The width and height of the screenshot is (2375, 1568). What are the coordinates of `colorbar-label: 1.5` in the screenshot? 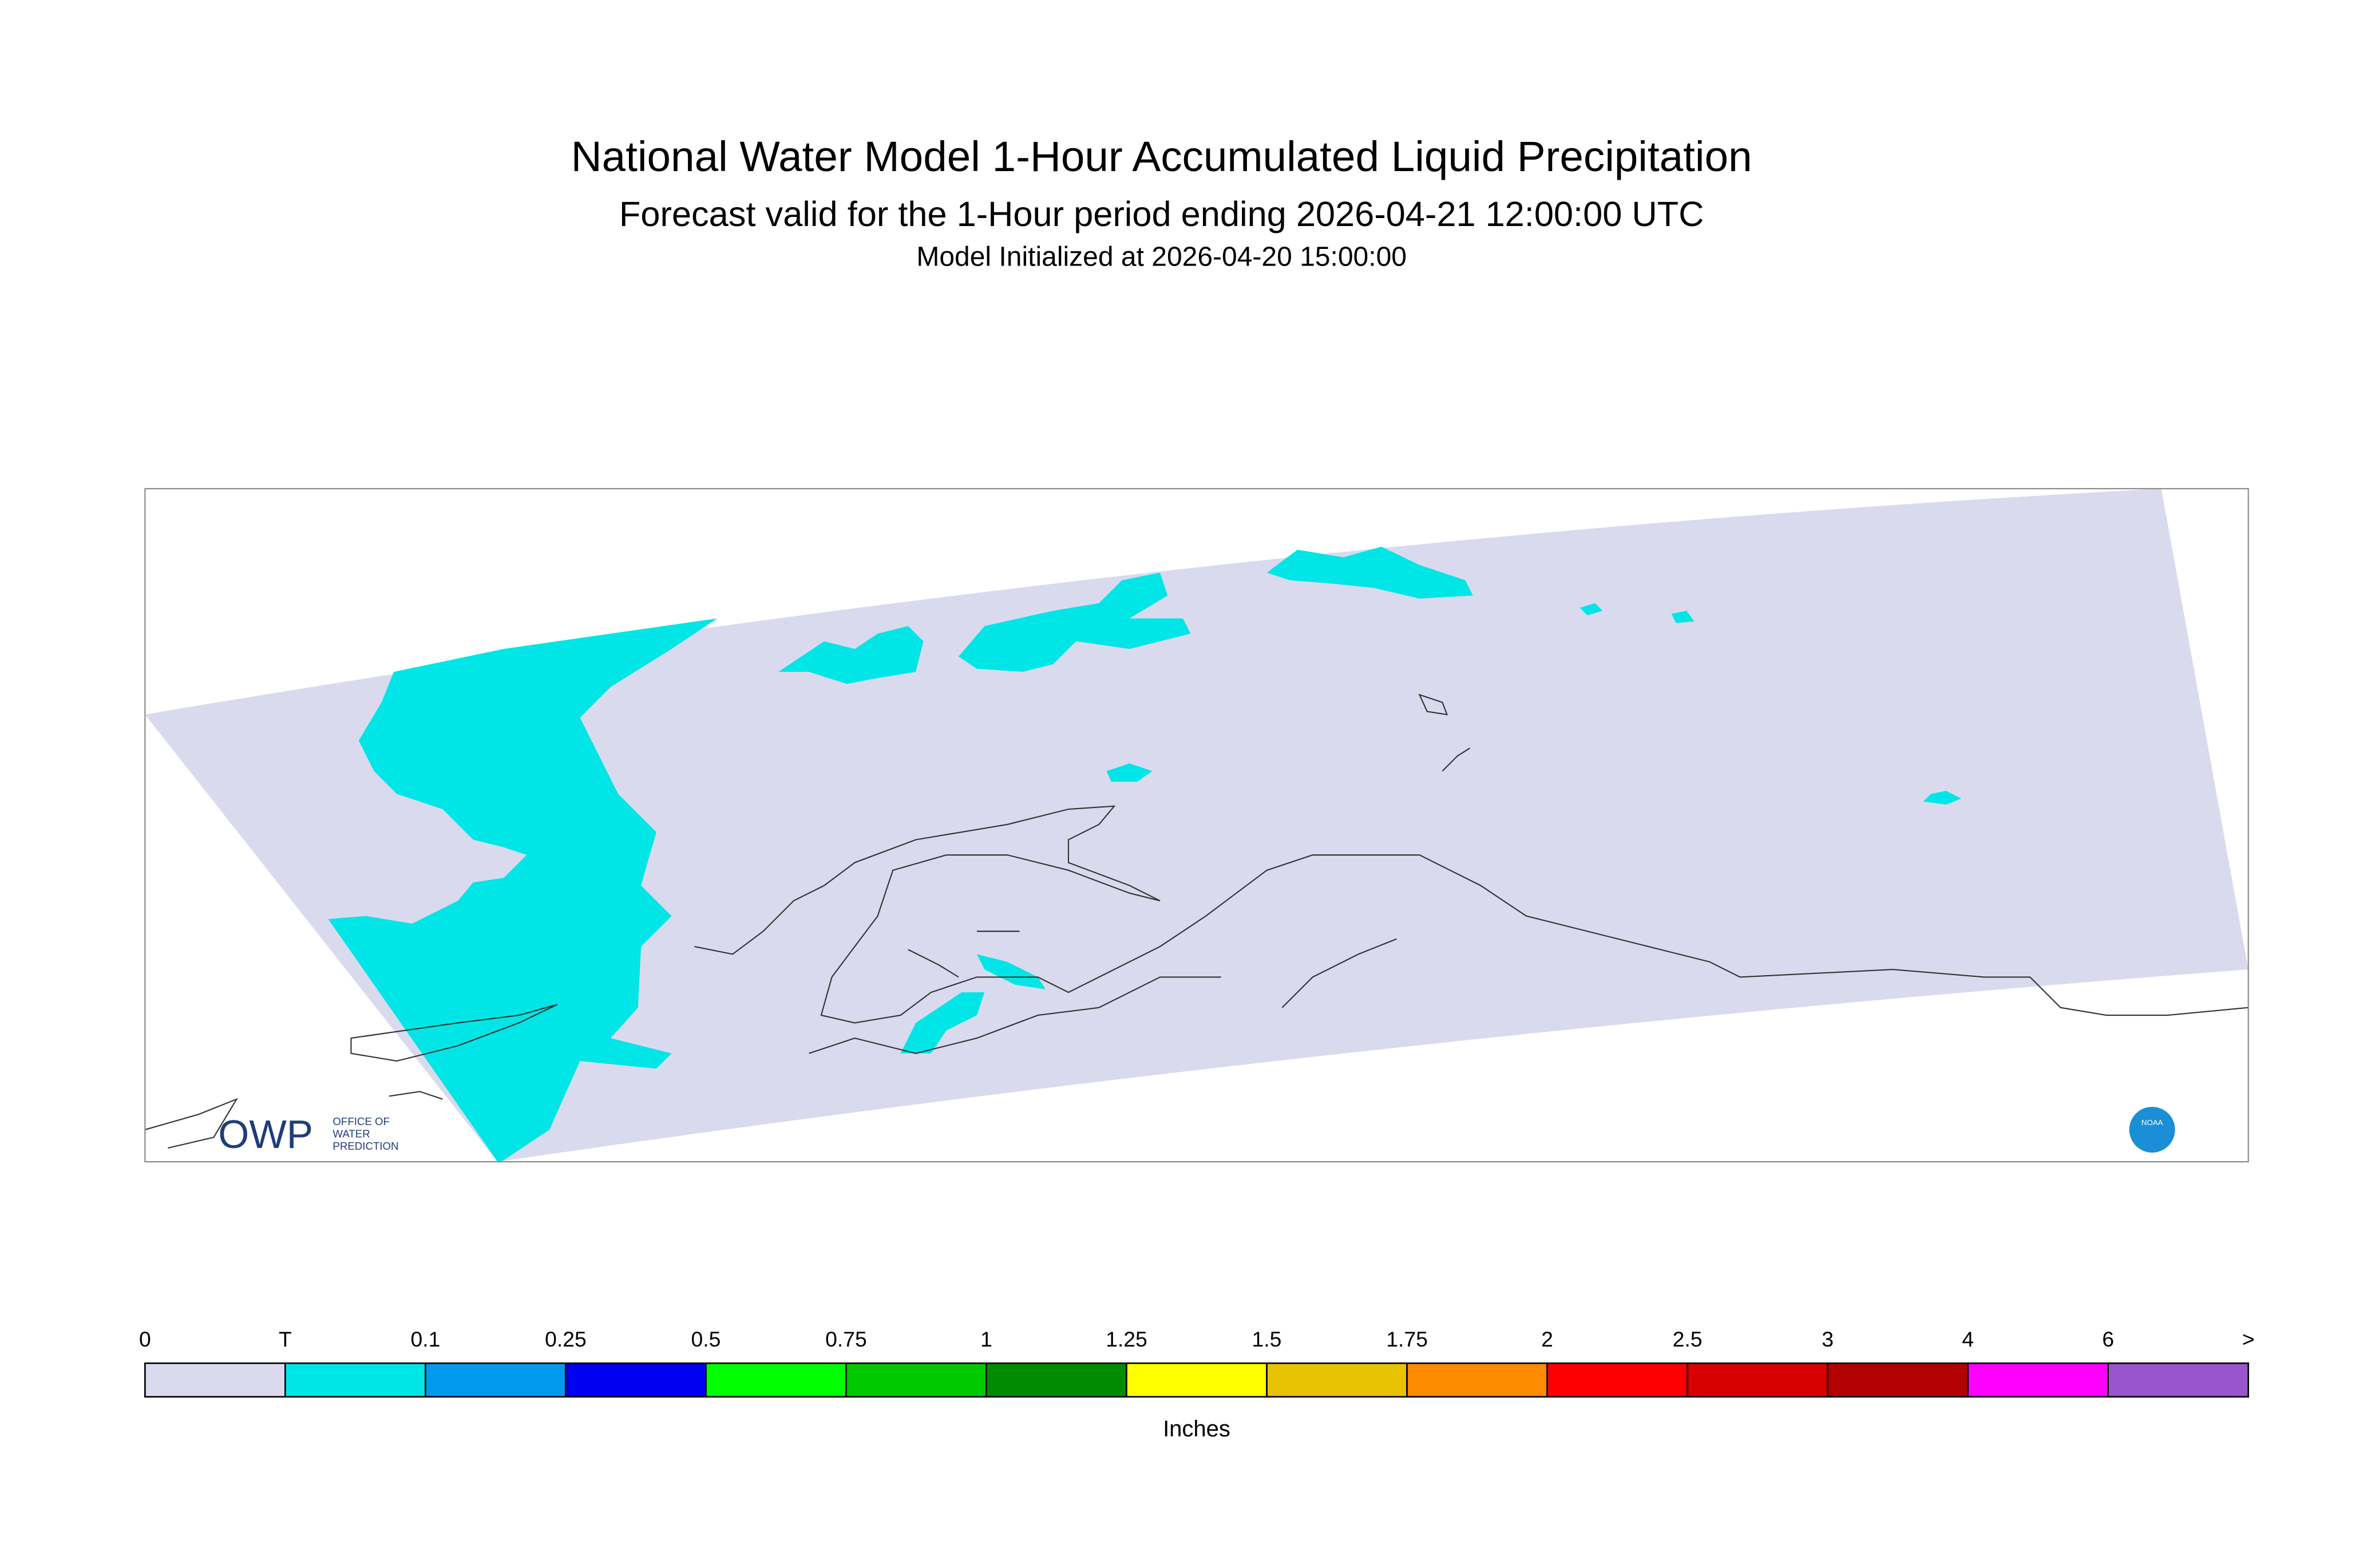 It's located at (1267, 1339).